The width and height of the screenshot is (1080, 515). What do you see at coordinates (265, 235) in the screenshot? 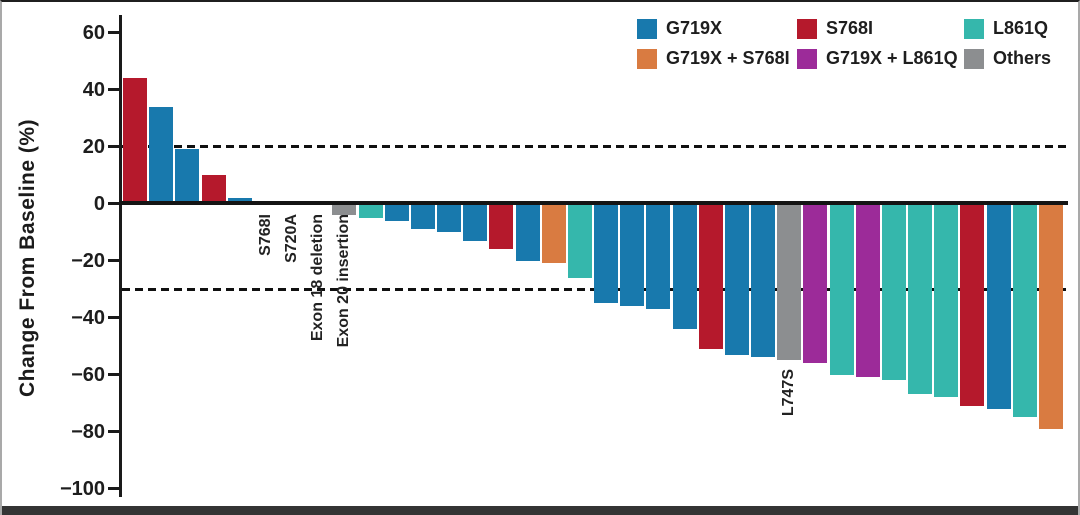
I see `bar-annotation: S768I` at bounding box center [265, 235].